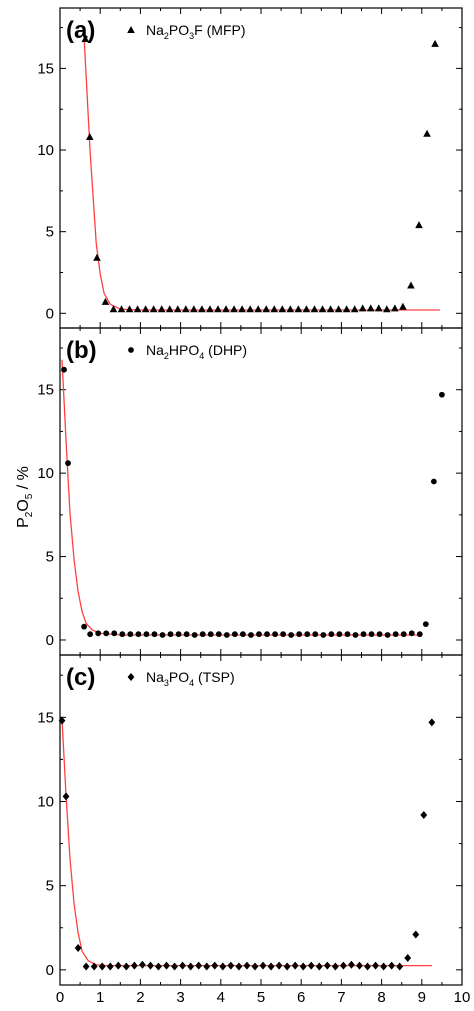 This screenshot has height=1011, width=474. I want to click on x-tick-label: 8, so click(381, 997).